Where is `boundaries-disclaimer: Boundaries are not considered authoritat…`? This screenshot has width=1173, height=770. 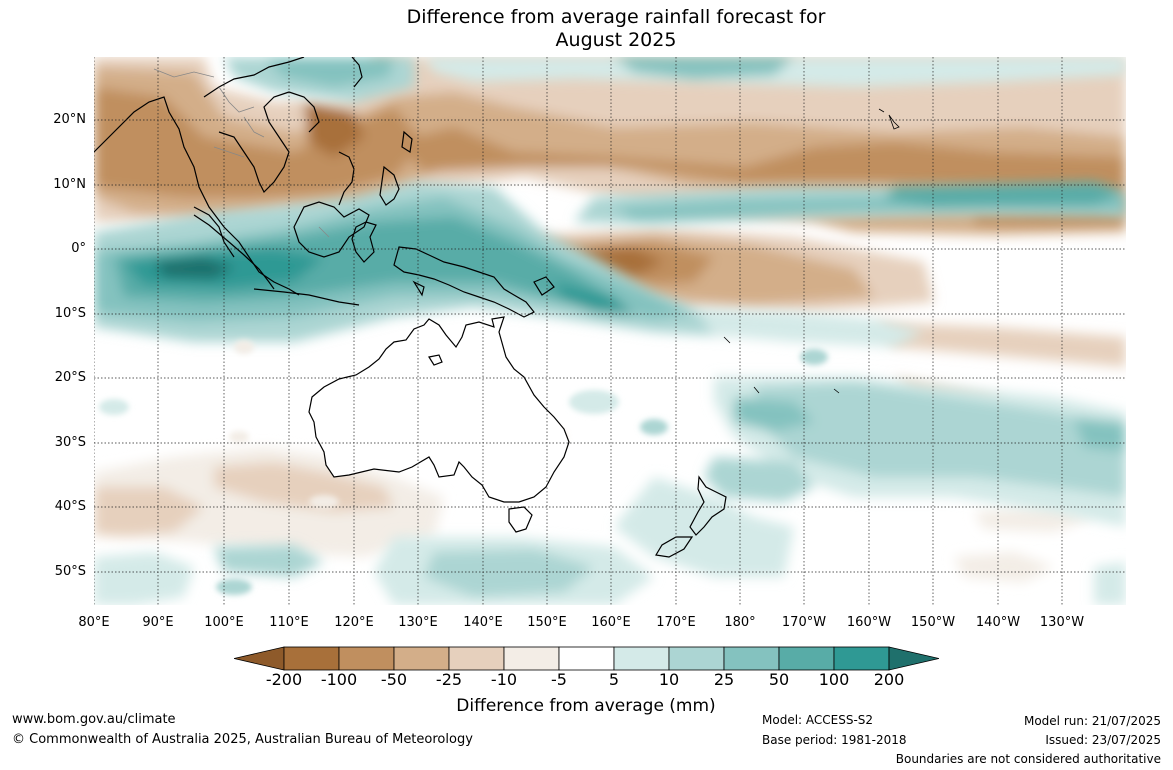
boundaries-disclaimer: Boundaries are not considered authoritat… is located at coordinates (1028, 759).